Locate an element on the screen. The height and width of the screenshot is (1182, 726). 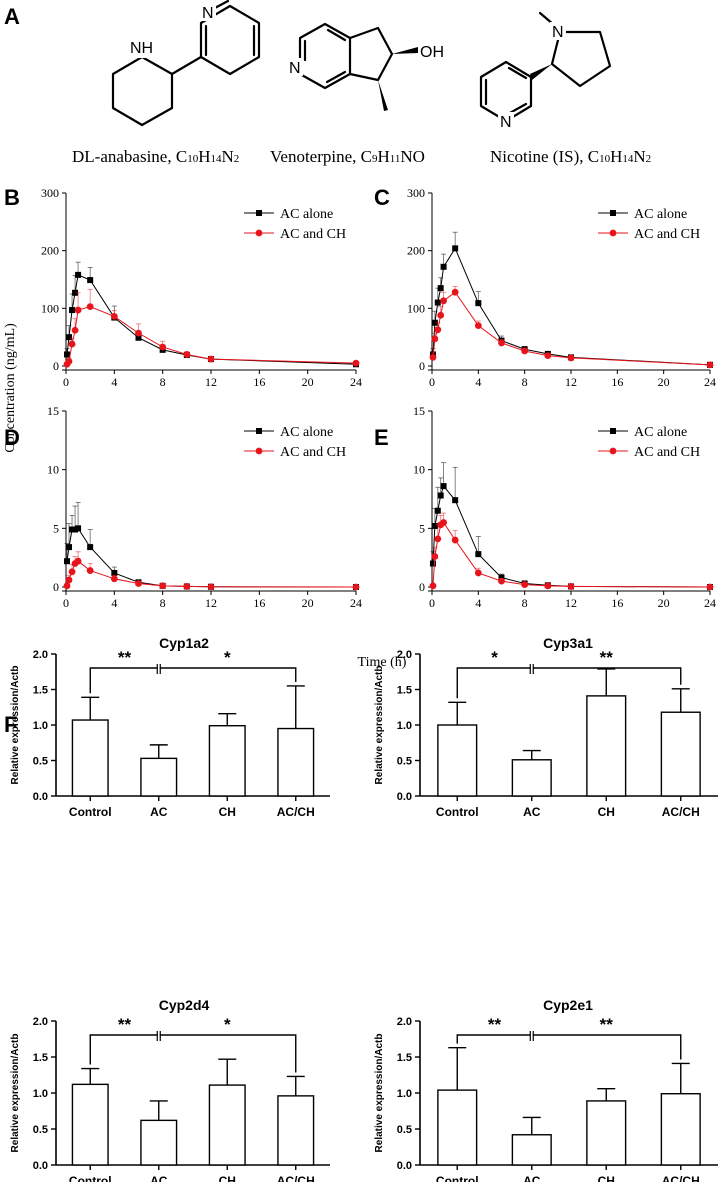
panel-label-d: D is located at coordinates (12, 437).